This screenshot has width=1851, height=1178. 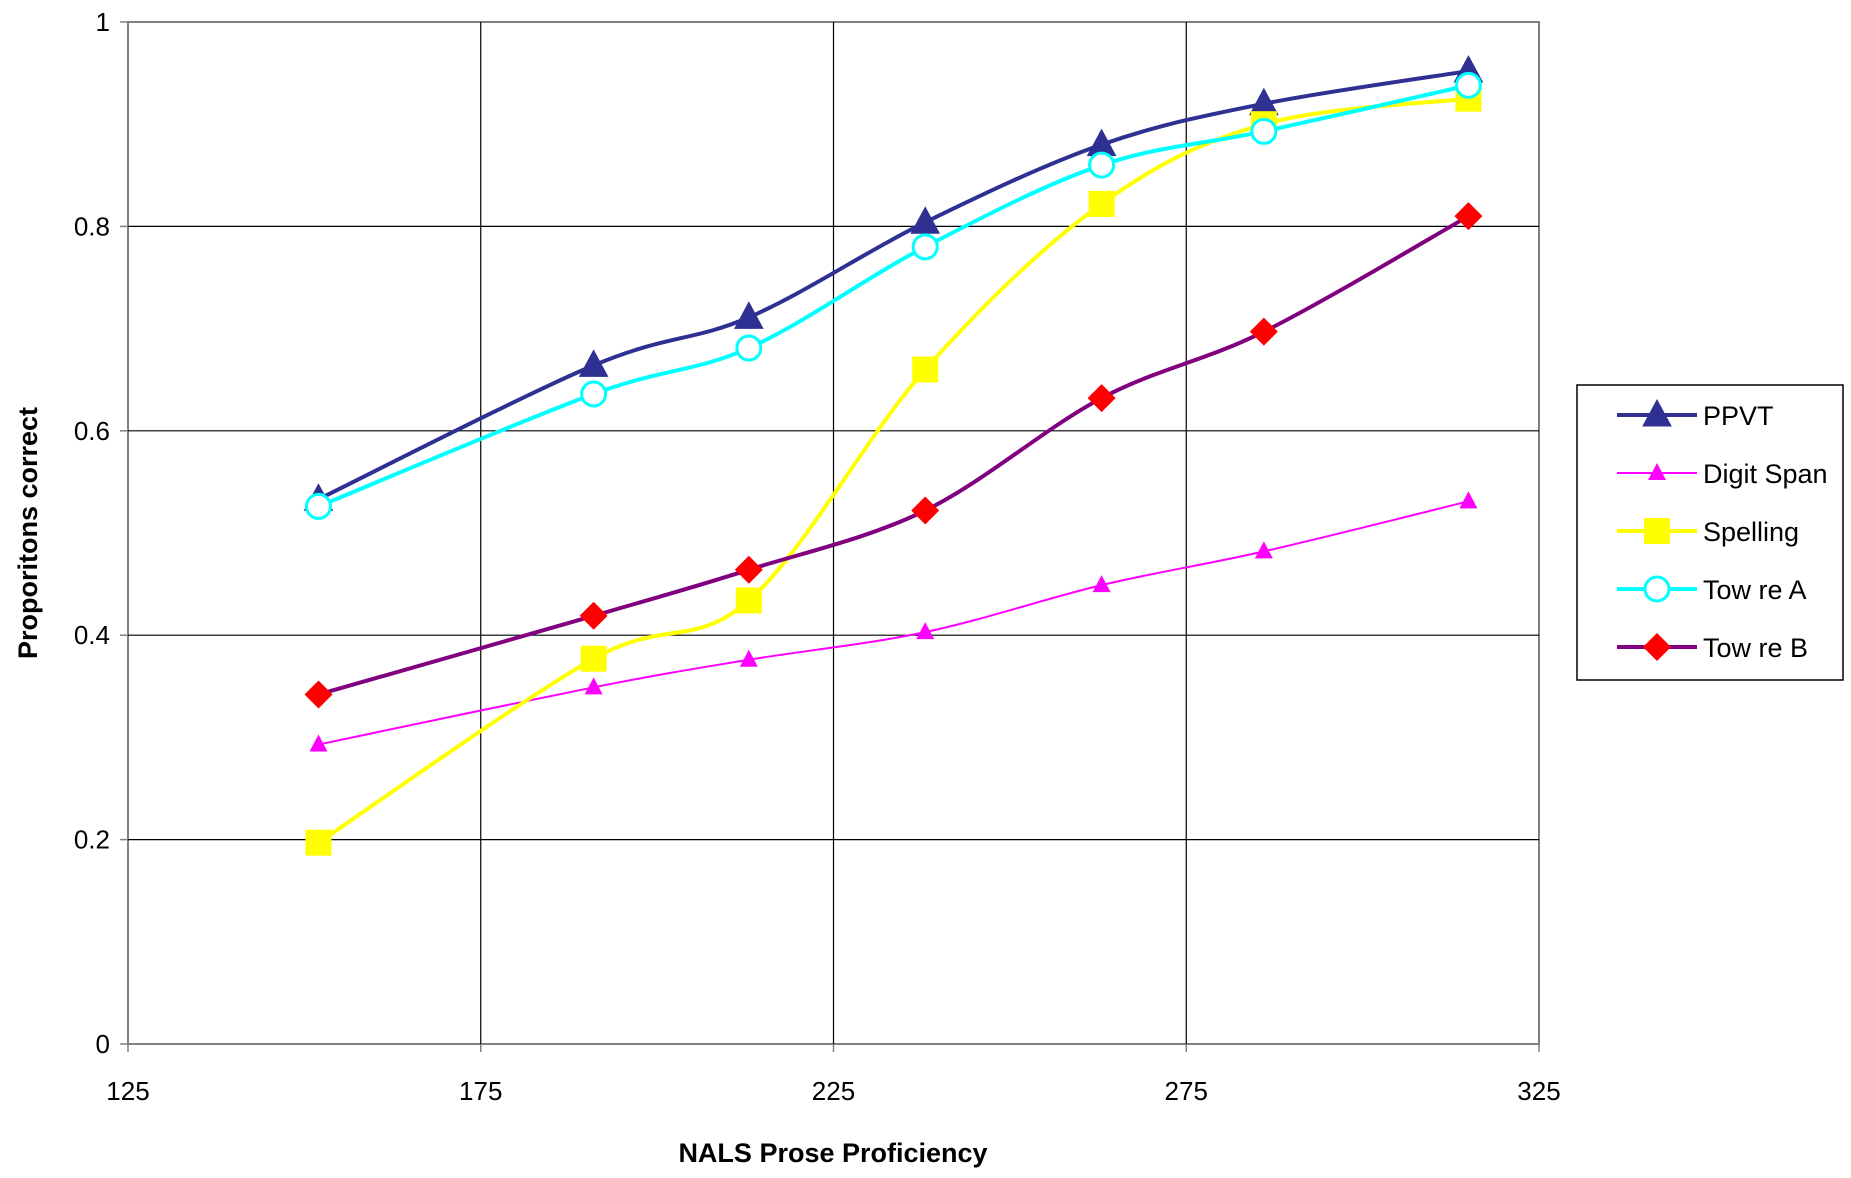 What do you see at coordinates (480, 1091) in the screenshot?
I see `x-tick-label: 175` at bounding box center [480, 1091].